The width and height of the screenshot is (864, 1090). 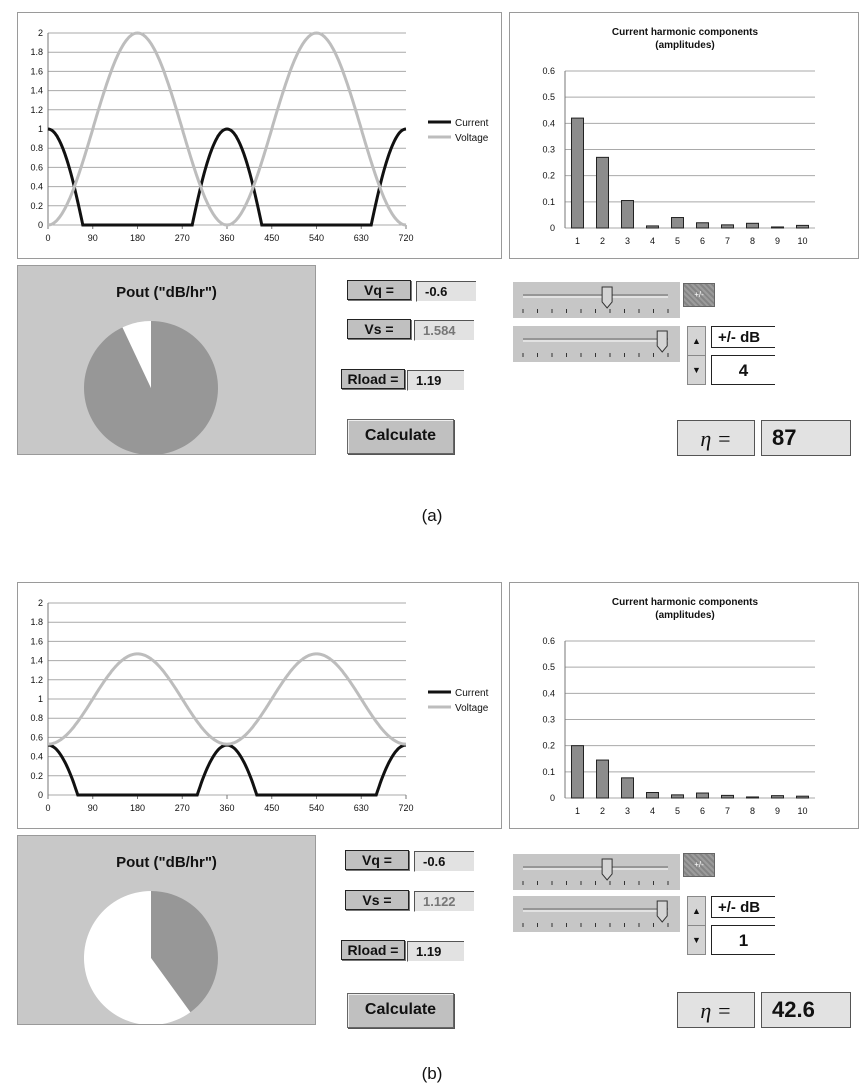 What do you see at coordinates (36, 187) in the screenshot?
I see `y-tick-label: 0.4` at bounding box center [36, 187].